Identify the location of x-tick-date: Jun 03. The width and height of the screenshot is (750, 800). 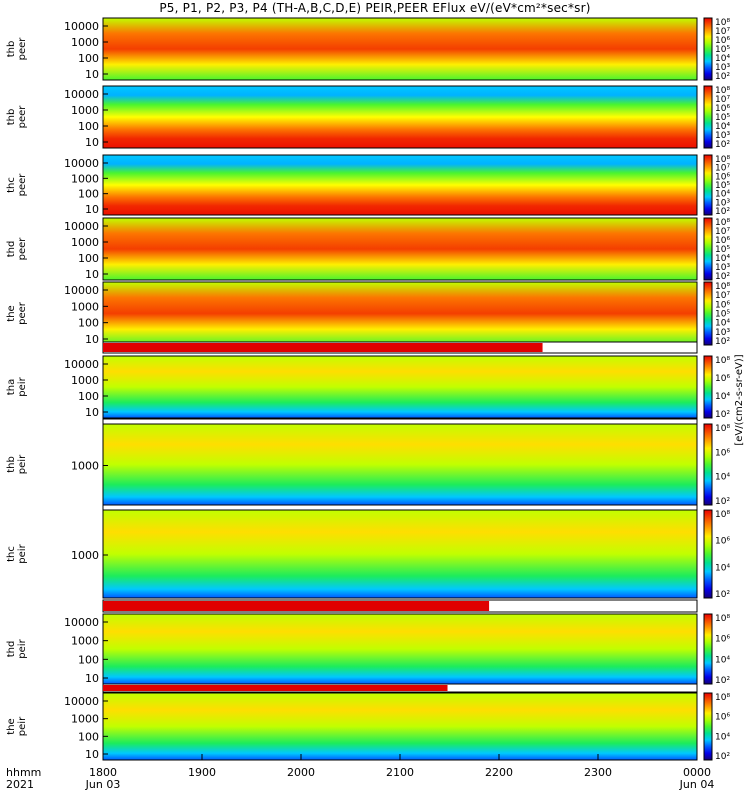
(103, 784).